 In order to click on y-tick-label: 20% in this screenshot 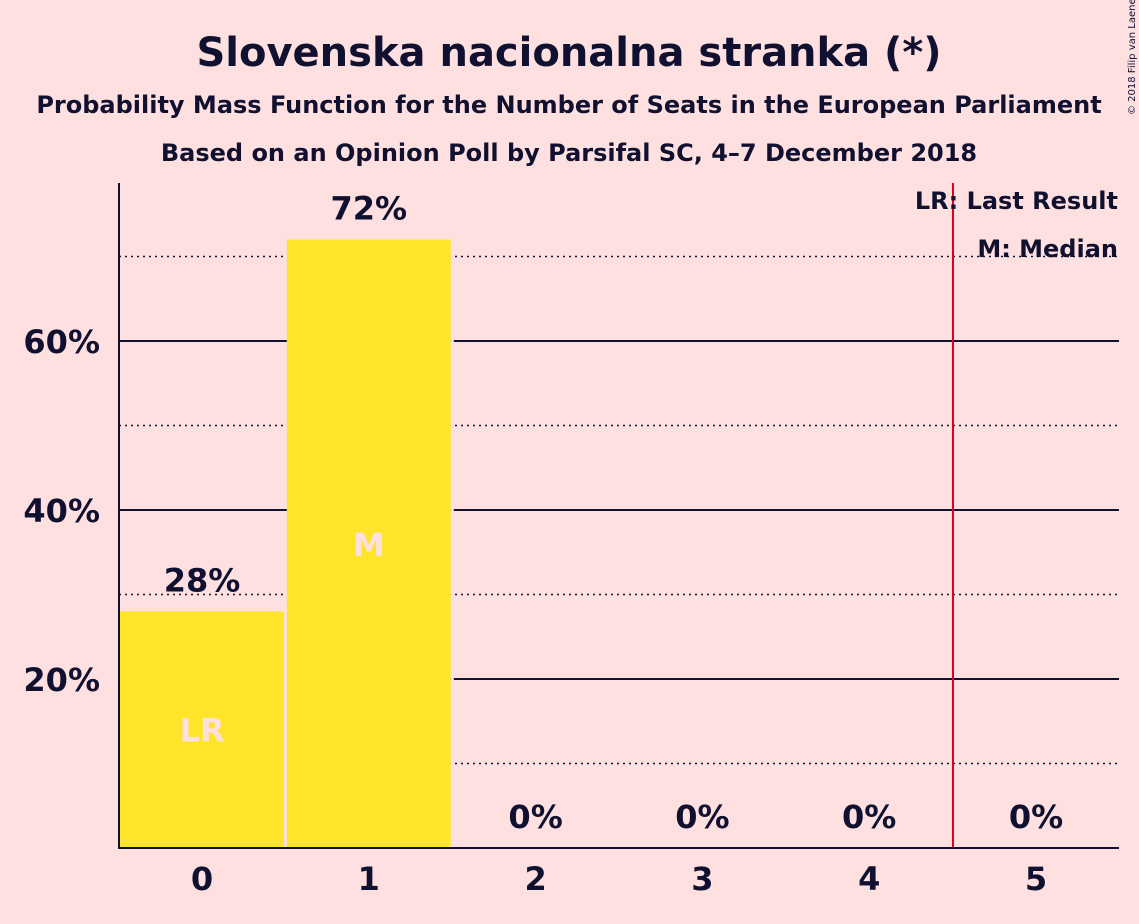, I will do `click(61, 680)`.